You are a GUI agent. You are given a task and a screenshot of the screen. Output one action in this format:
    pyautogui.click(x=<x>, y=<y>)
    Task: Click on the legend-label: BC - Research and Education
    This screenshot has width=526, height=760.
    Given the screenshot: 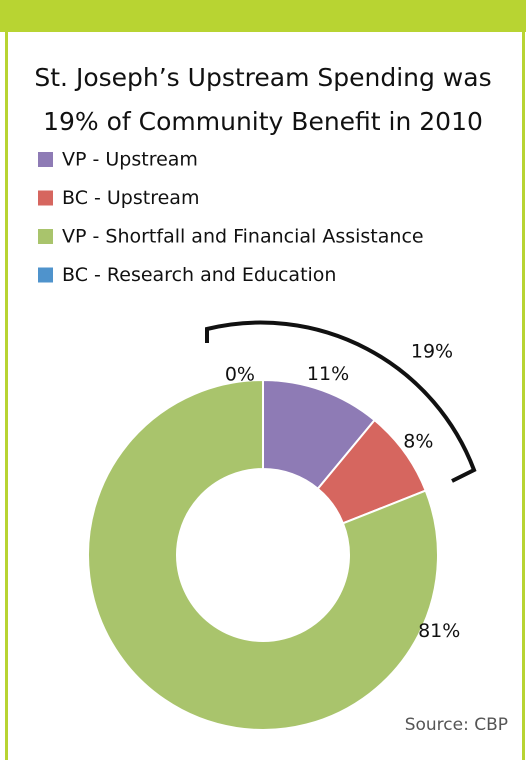 What is the action you would take?
    pyautogui.click(x=199, y=275)
    